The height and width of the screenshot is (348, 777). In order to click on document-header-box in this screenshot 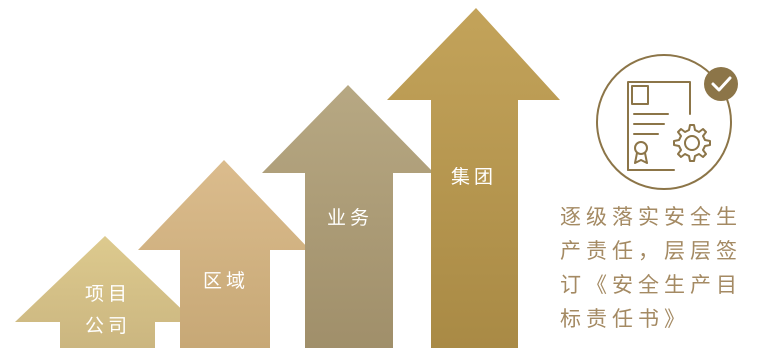, I will do `click(640, 95)`.